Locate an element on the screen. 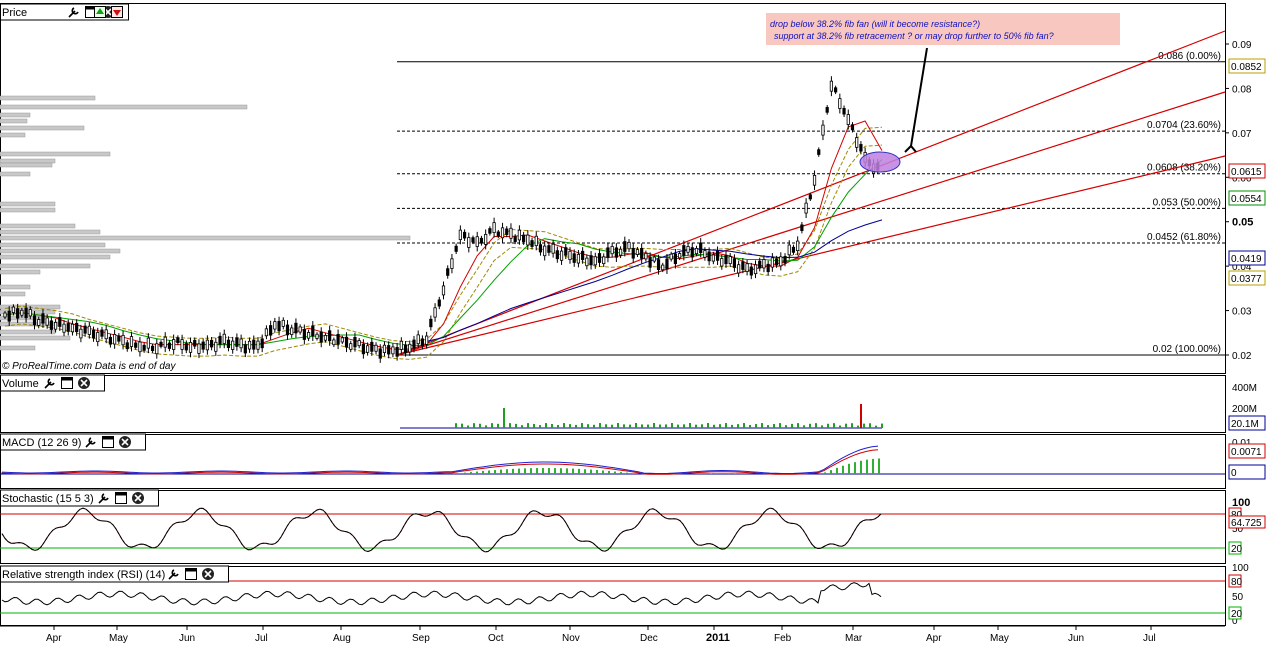 Image resolution: width=1275 pixels, height=653 pixels. watermark-text: © ProRealTime.com Data is end of day is located at coordinates (89, 366).